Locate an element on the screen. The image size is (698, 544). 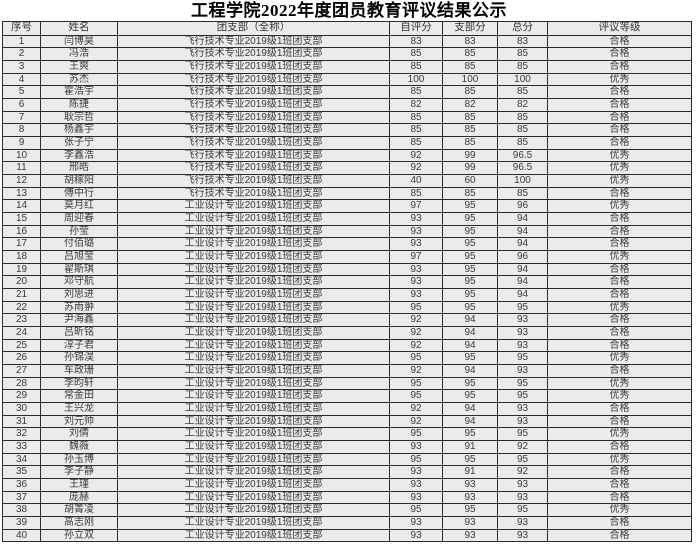
name-cell: 苏雨翀 is located at coordinates (79, 307).